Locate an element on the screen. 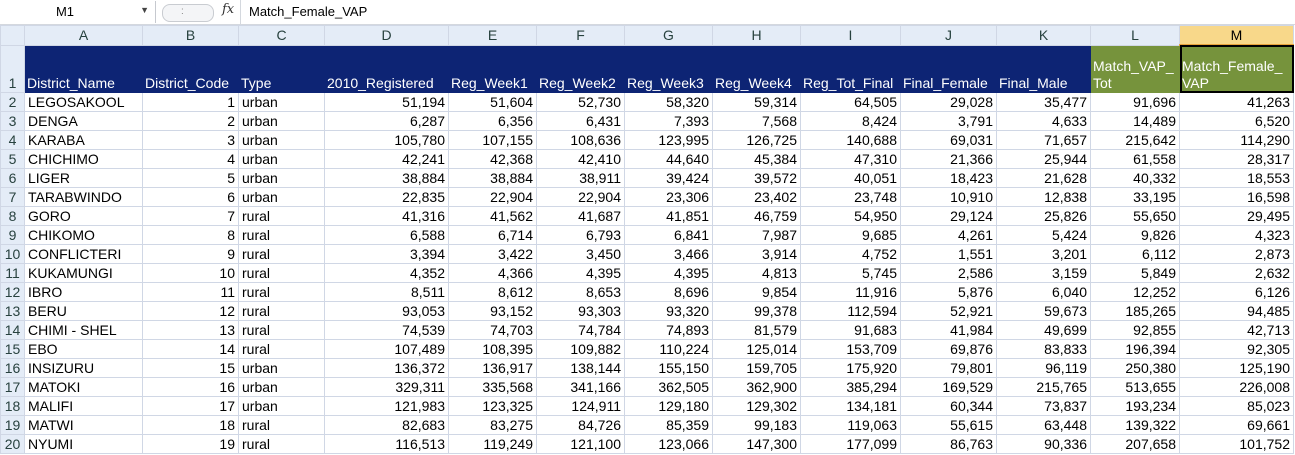 The image size is (1295, 455). cell: 45,384 is located at coordinates (756, 159).